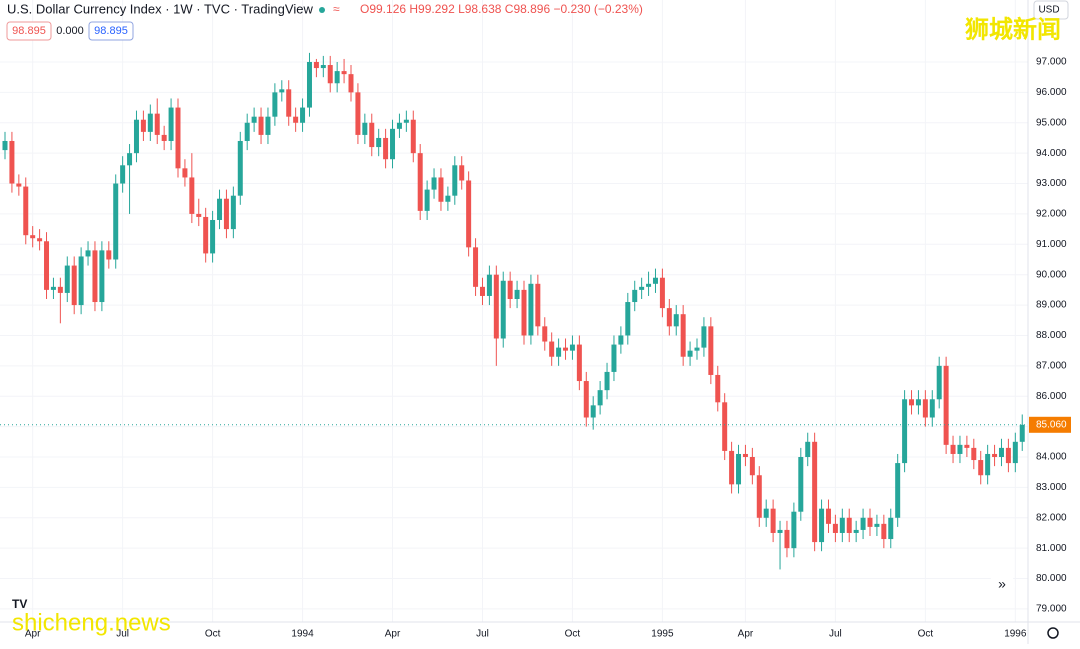 Image resolution: width=1080 pixels, height=649 pixels. I want to click on y-tick-label: 96.000, so click(1051, 92).